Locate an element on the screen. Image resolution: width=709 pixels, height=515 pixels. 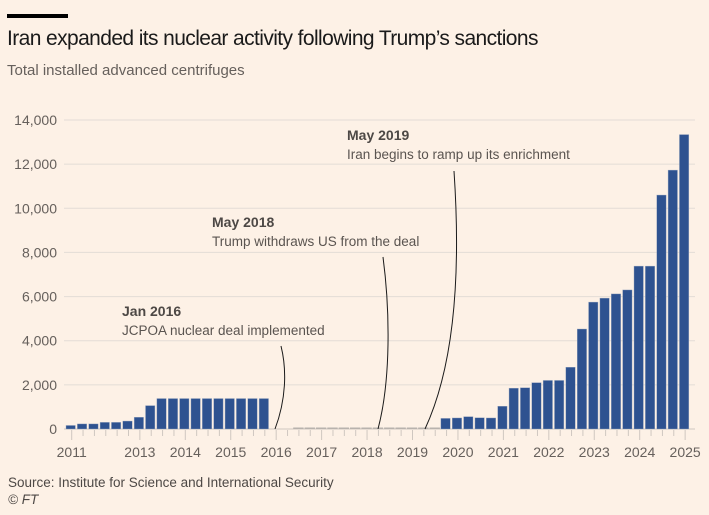
x-tick-label: 2016 is located at coordinates (276, 452).